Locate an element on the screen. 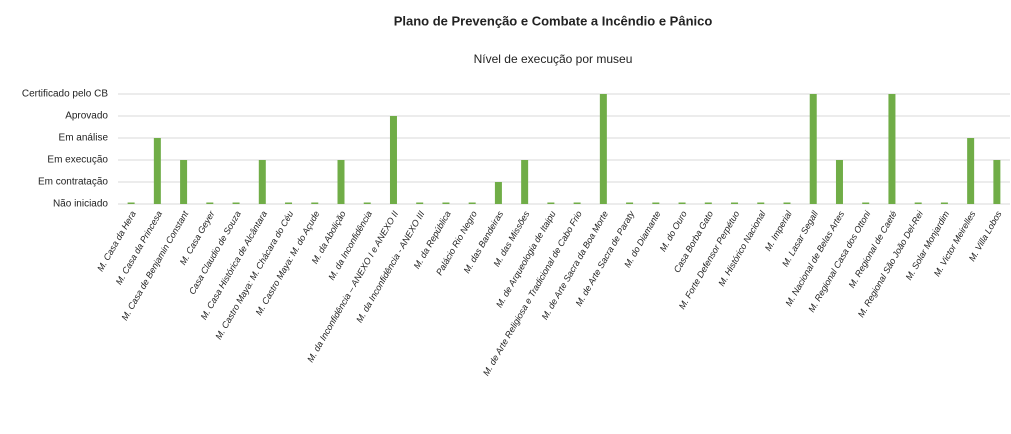  y-tick-label: Em análise is located at coordinates (84, 138).